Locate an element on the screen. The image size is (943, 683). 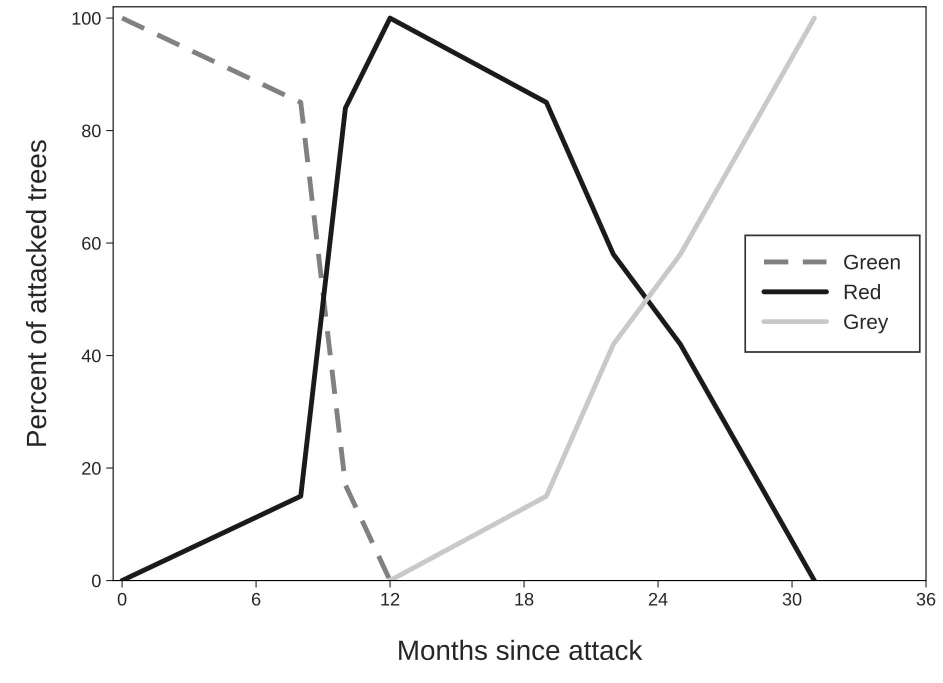
y-tick-label: 100 is located at coordinates (86, 18).